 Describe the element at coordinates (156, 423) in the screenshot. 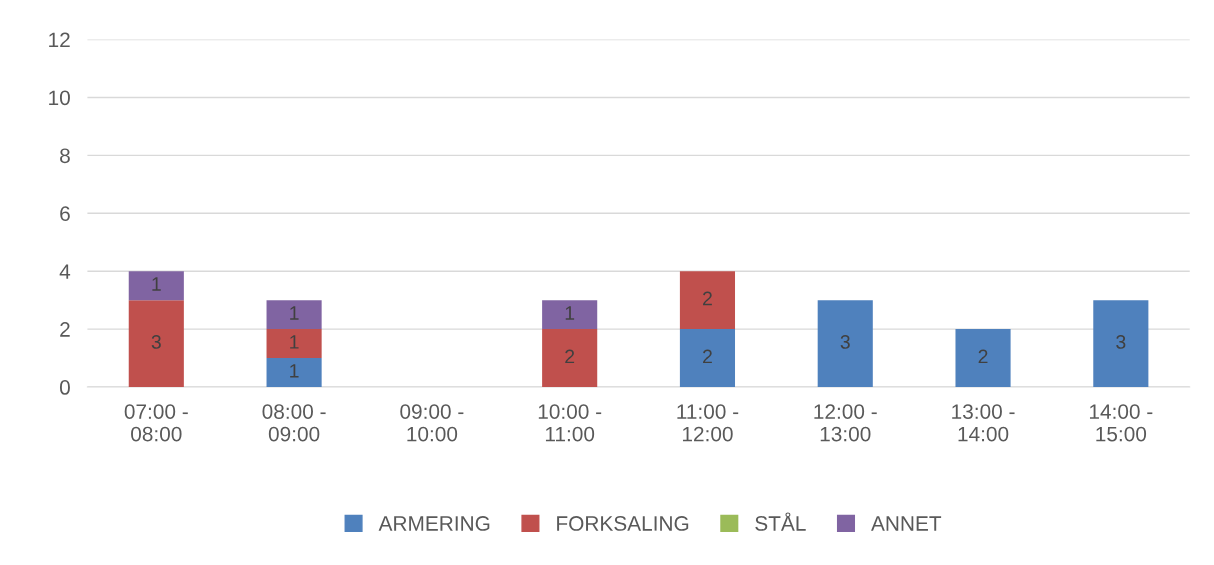

I see `x-tick-label: 07:00 - 08:00` at that location.